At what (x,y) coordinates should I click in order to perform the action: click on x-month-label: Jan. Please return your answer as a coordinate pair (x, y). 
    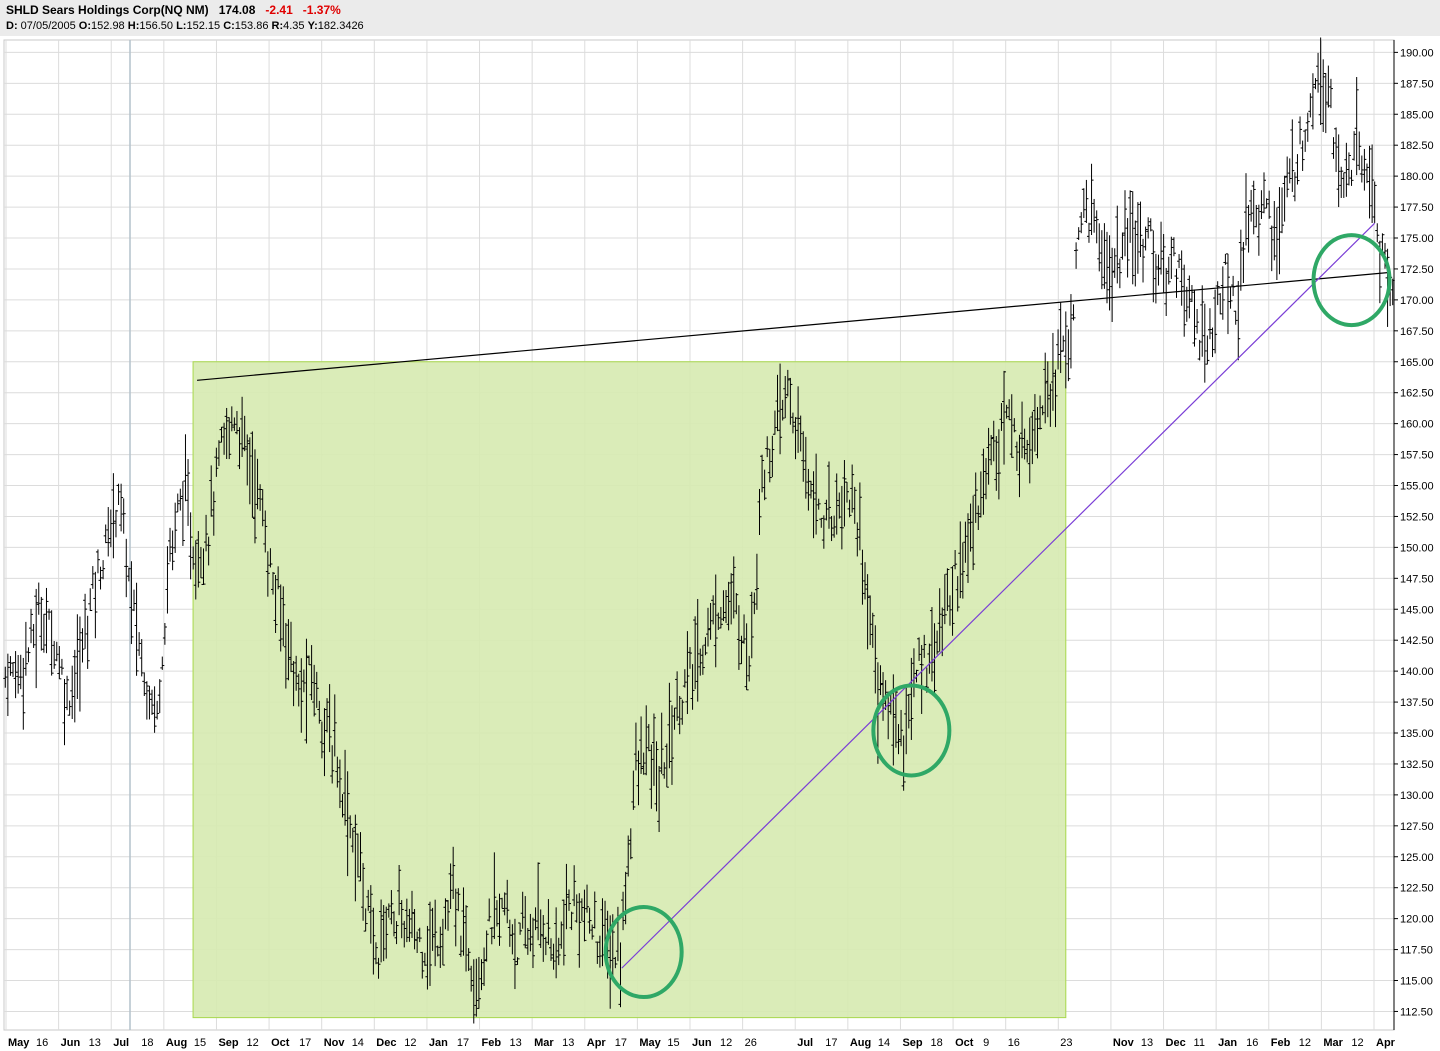
    Looking at the image, I should click on (1227, 1043).